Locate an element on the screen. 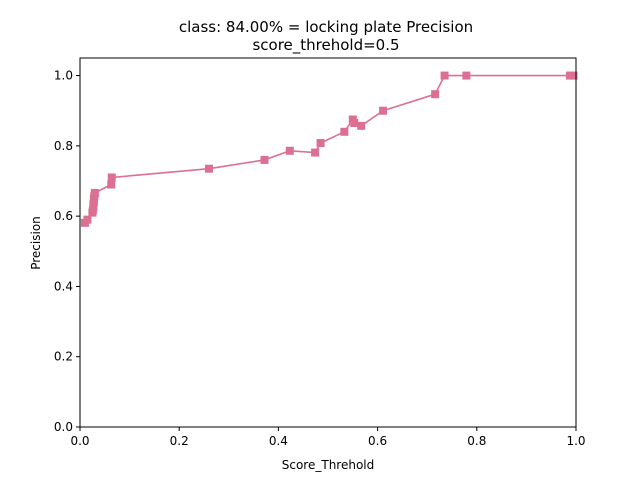 This screenshot has width=640, height=480. x-tick-label: 0.8 is located at coordinates (476, 441).